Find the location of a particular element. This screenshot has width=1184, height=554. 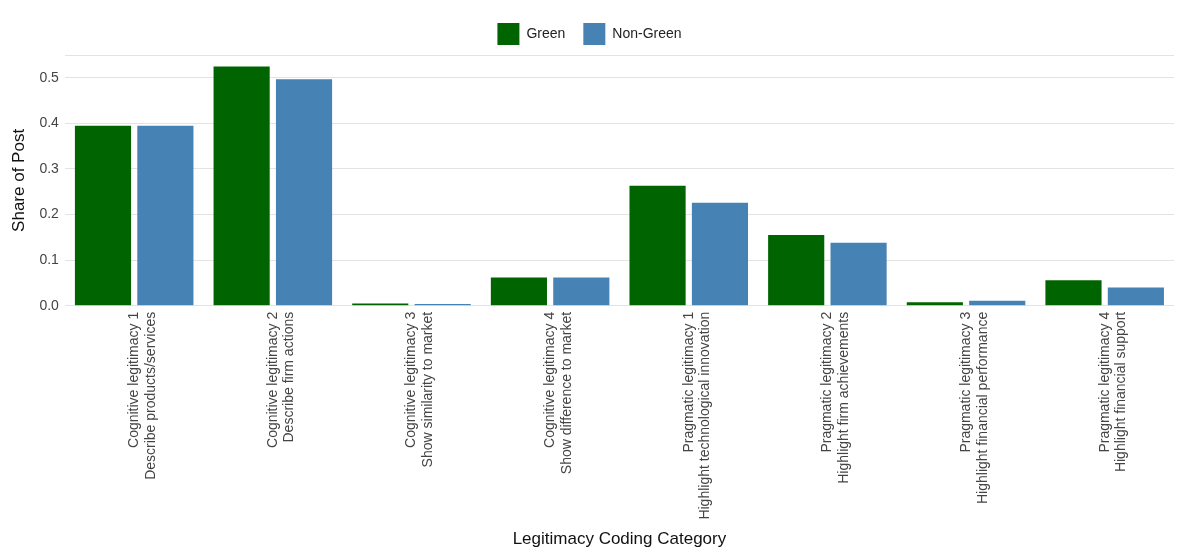

x-tick-label: Cognitive legitimacy 2 Describe firm actions is located at coordinates (280, 379).